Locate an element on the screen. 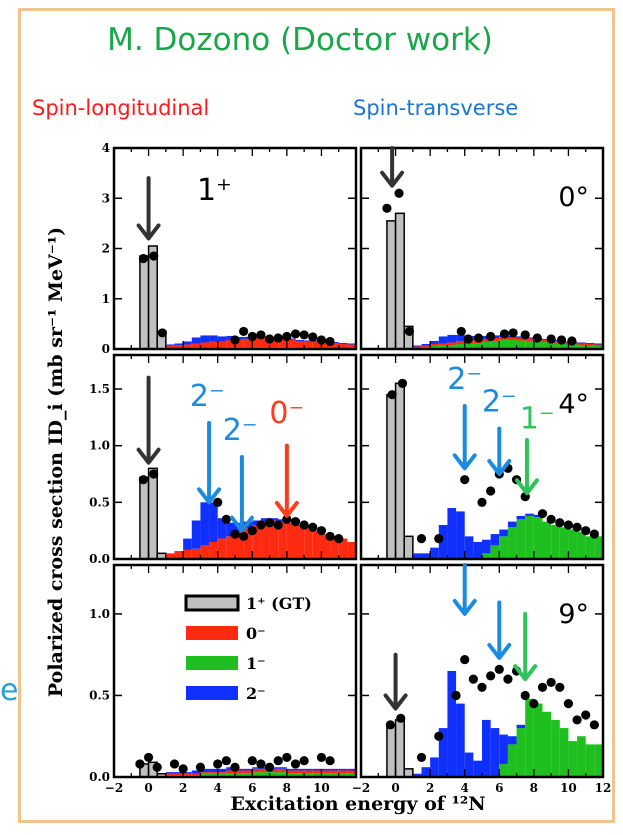 The image size is (623, 835). y-tick-label: 0.0 is located at coordinates (99, 559).